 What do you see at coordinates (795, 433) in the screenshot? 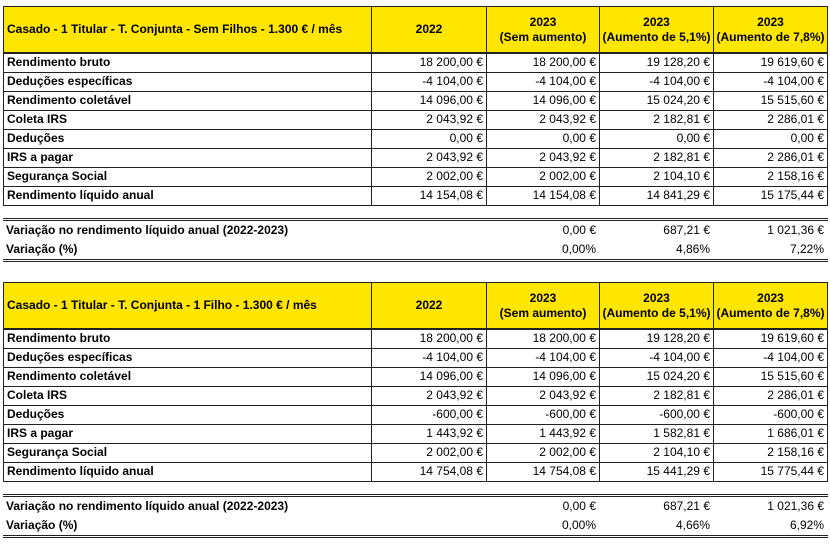
I see `value: 1 686,01 €` at bounding box center [795, 433].